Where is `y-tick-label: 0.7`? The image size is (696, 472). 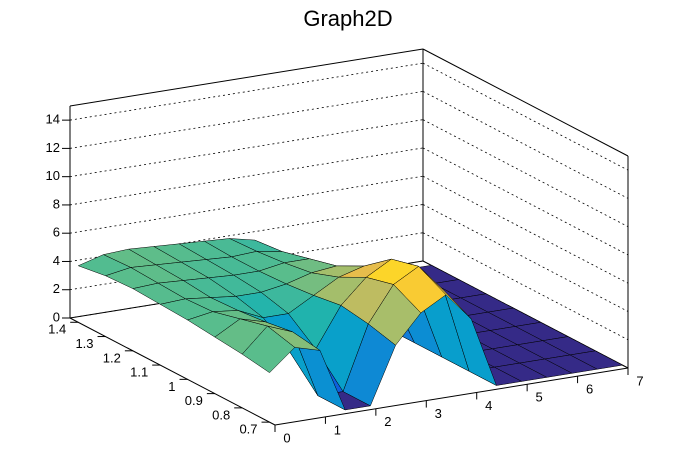
y-tick-label: 0.7 is located at coordinates (248, 429).